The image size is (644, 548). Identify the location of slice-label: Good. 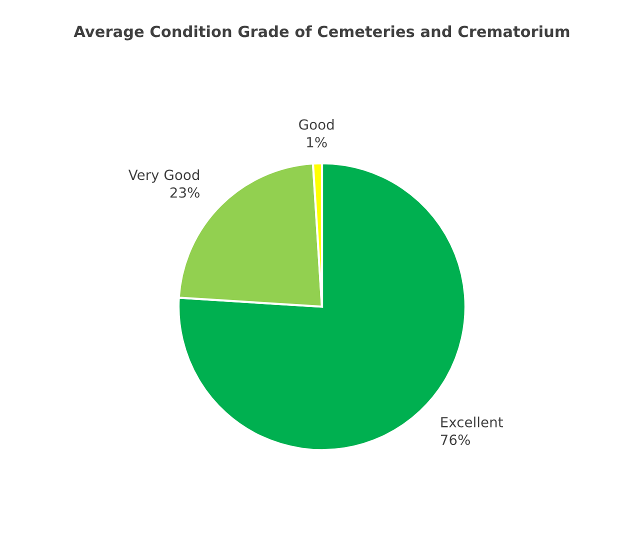
(316, 124).